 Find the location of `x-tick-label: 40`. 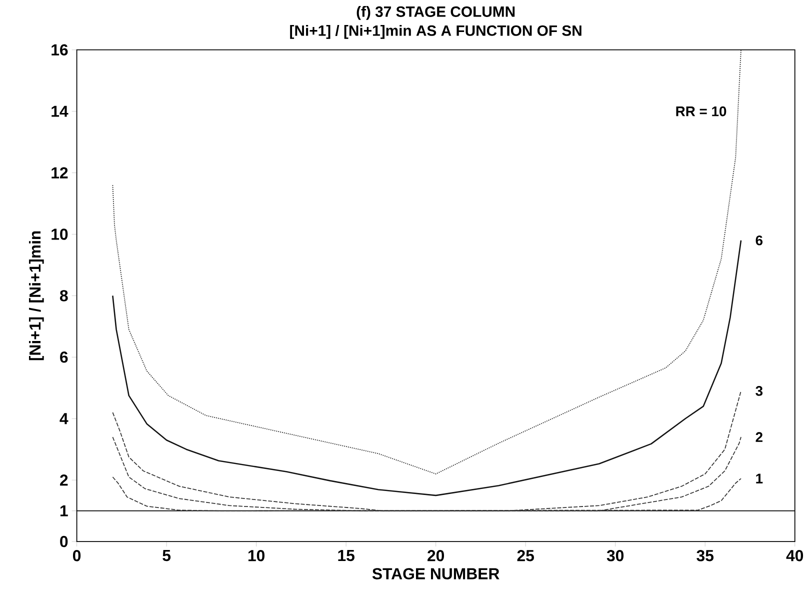

x-tick-label: 40 is located at coordinates (795, 556).